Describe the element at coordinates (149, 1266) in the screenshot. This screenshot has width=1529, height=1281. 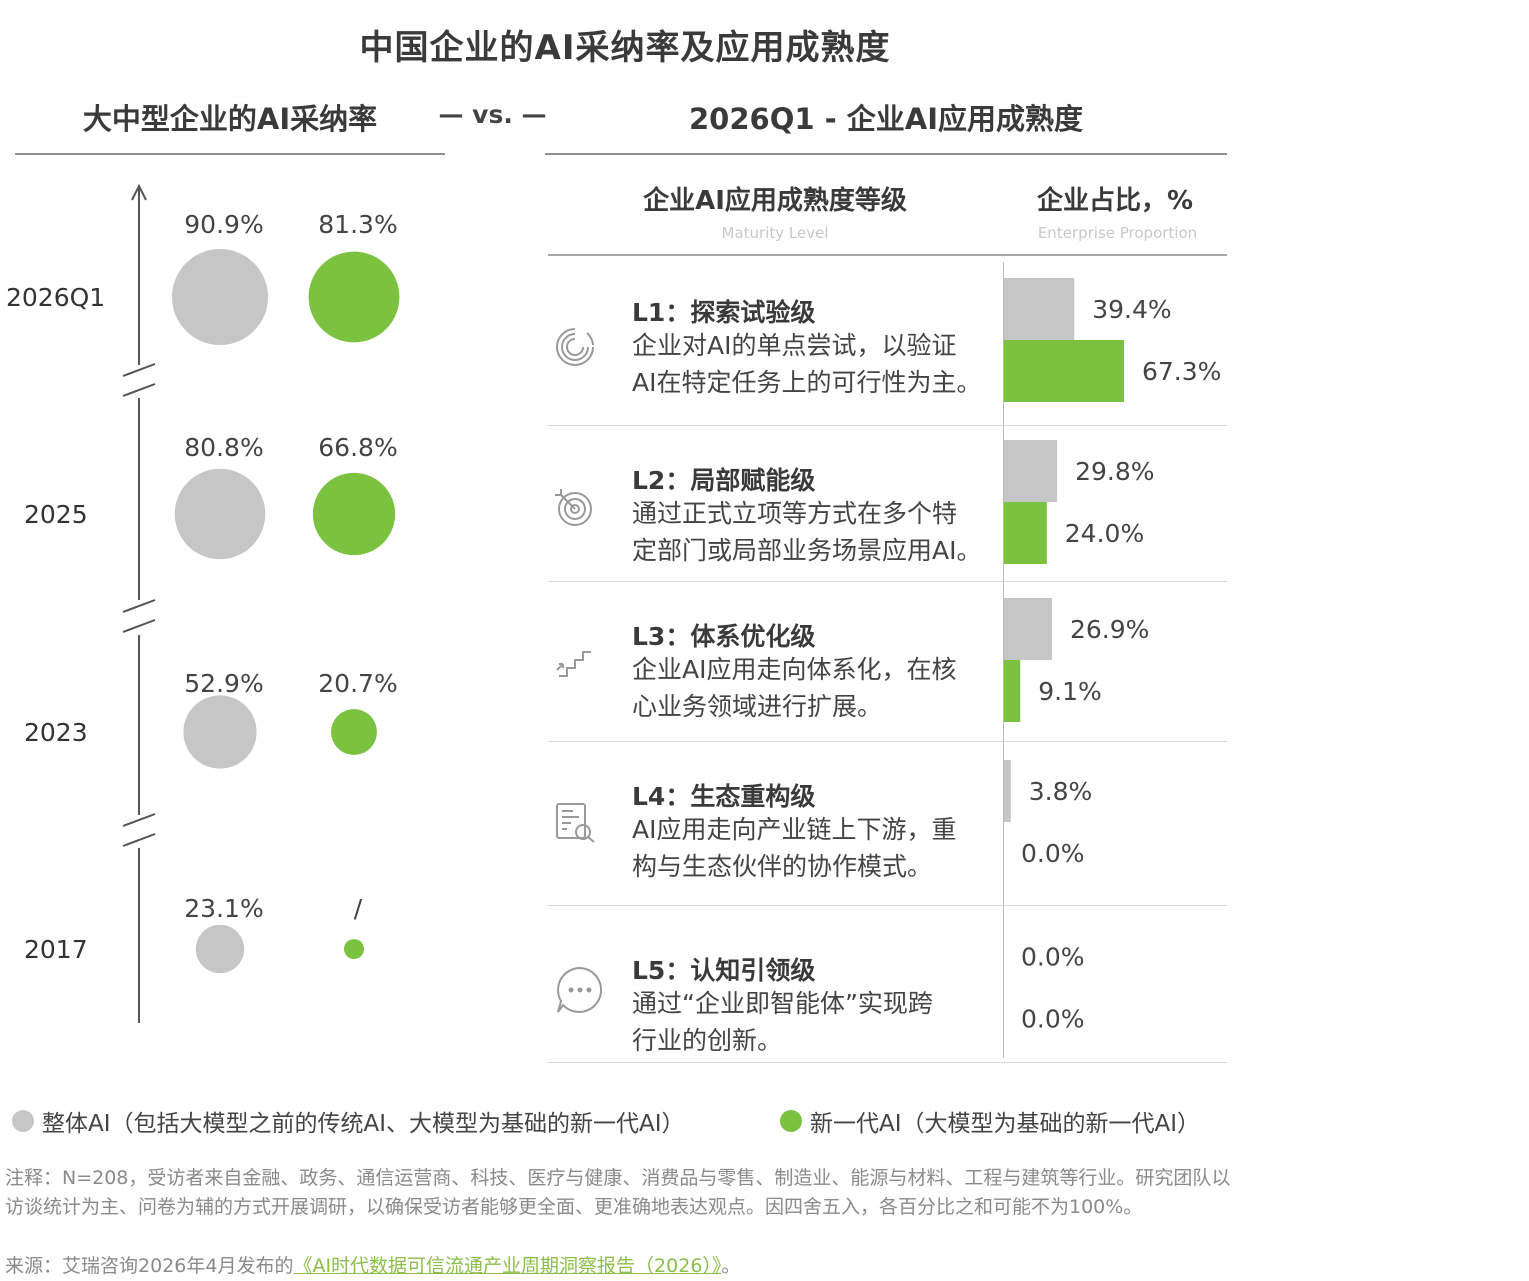
I see `source-prefix: 来源：艾瑞咨询2026年4月发布的` at that location.